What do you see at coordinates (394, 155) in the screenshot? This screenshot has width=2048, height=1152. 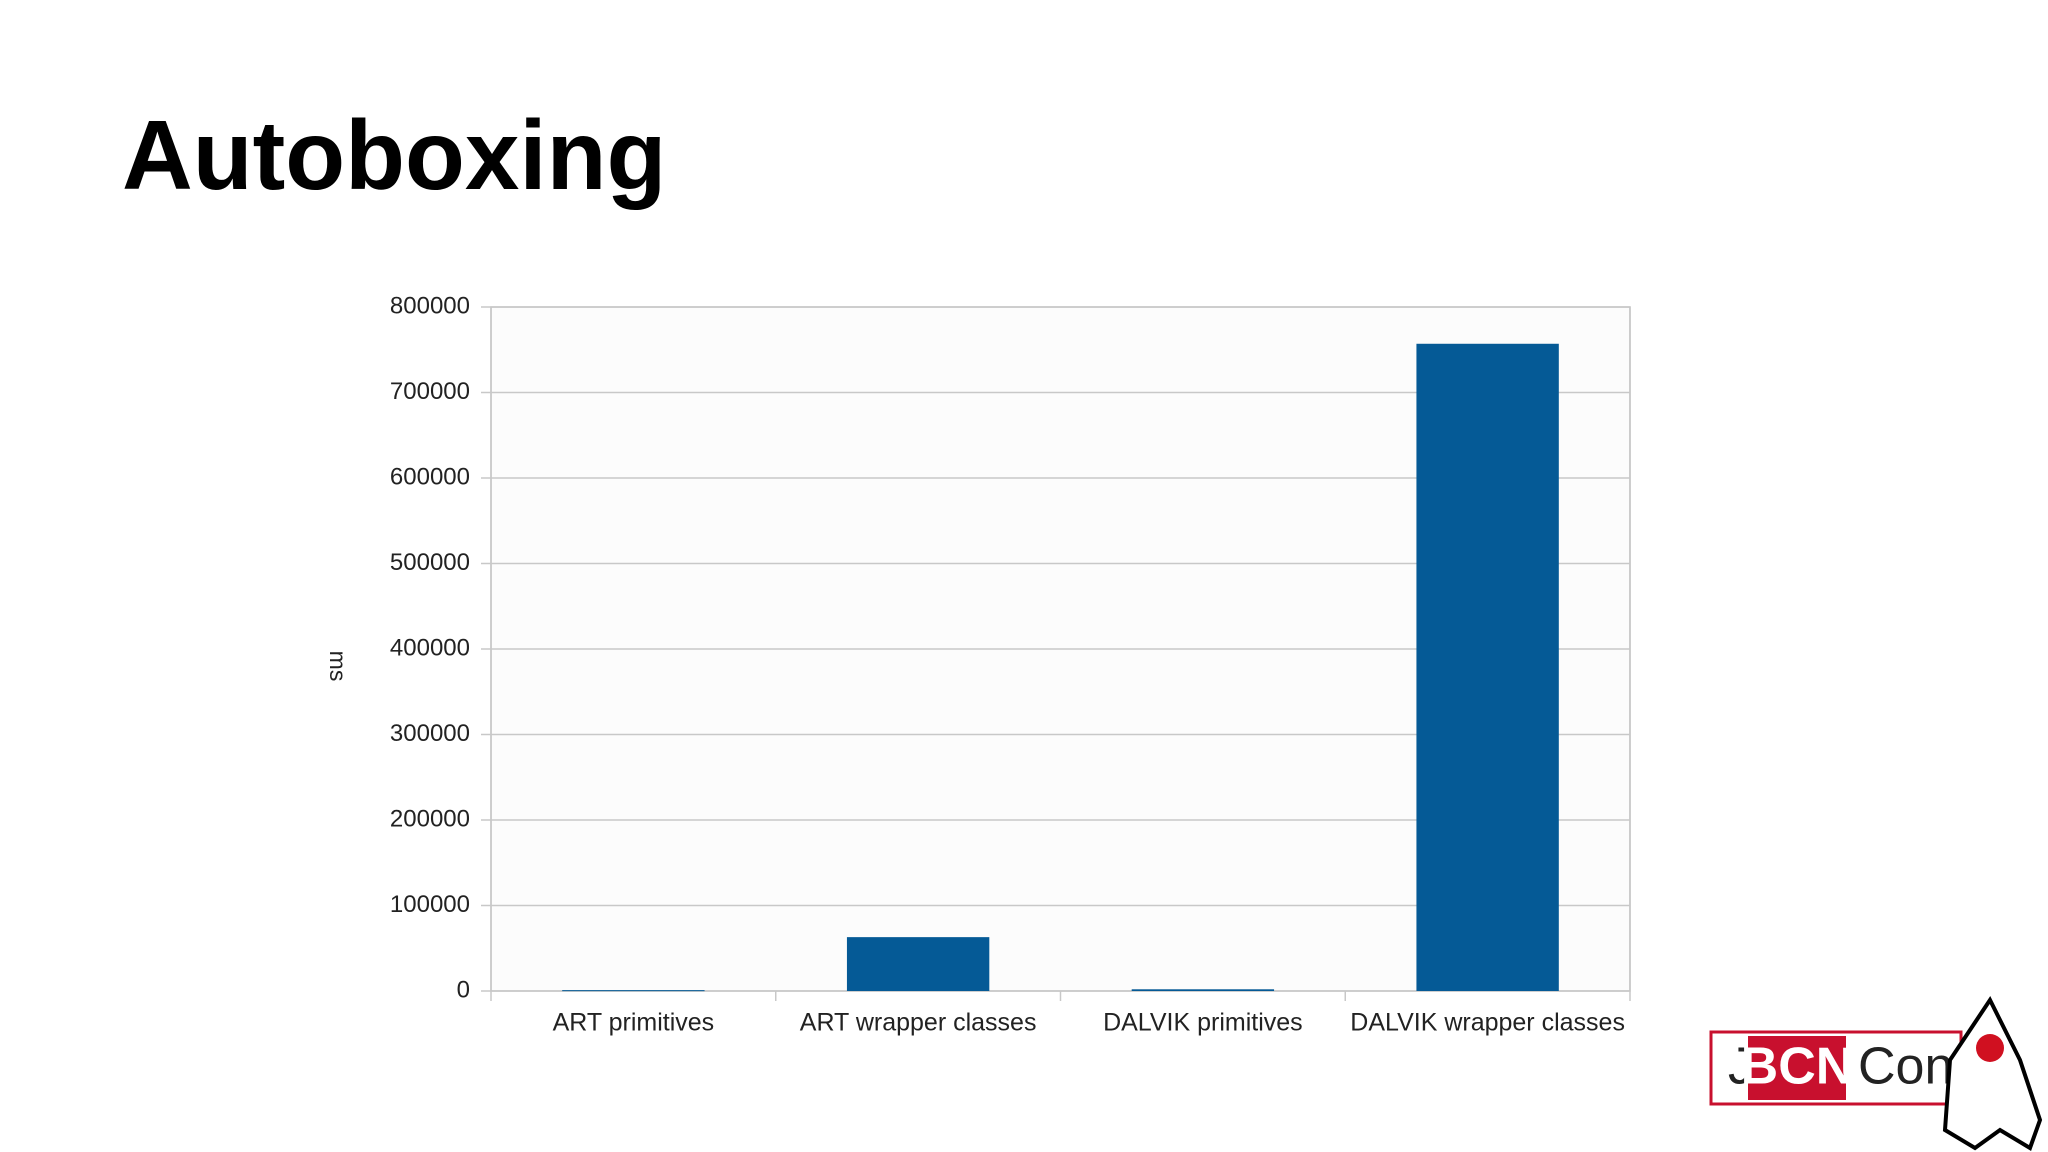 I see `slide-title: Autoboxing` at bounding box center [394, 155].